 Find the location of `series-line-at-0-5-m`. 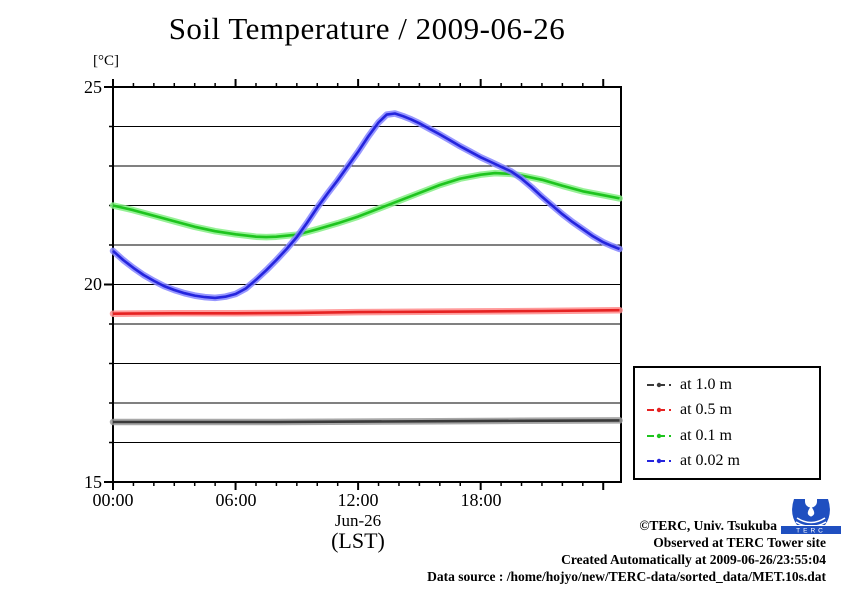

series-line-at-0-5-m is located at coordinates (366, 311).